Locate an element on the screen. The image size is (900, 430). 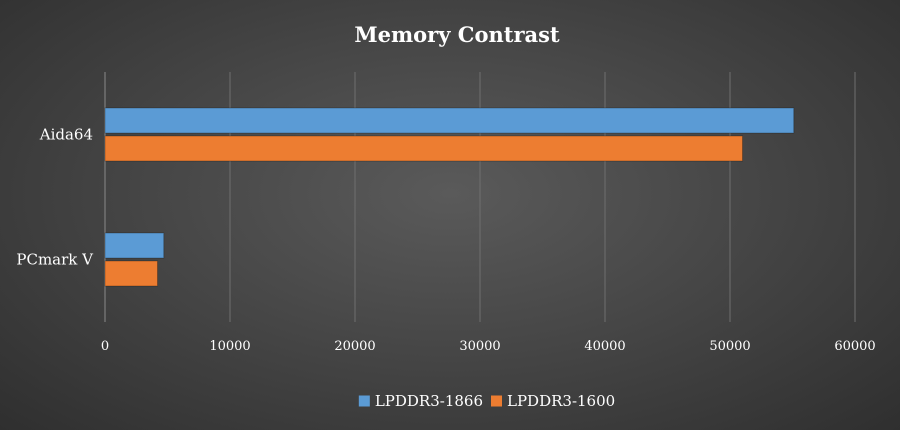
legend-label: LPDDR3-1866 is located at coordinates (429, 401).